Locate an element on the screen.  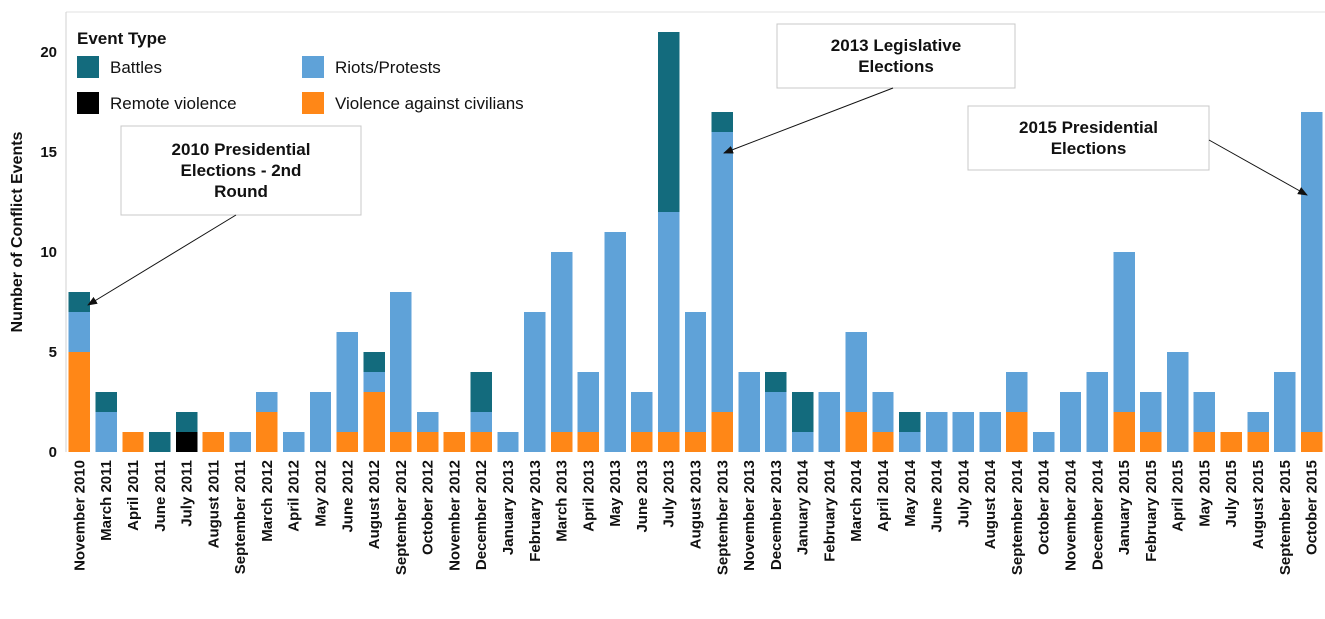
x-tick-label: September 2013 is located at coordinates (722, 517).